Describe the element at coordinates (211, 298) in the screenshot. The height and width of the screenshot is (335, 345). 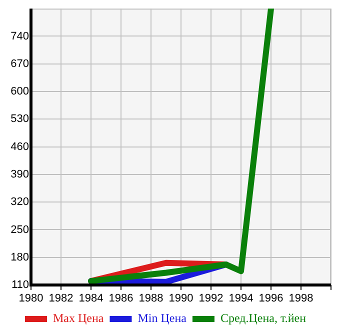
I see `x-tick-label: 1992` at that location.